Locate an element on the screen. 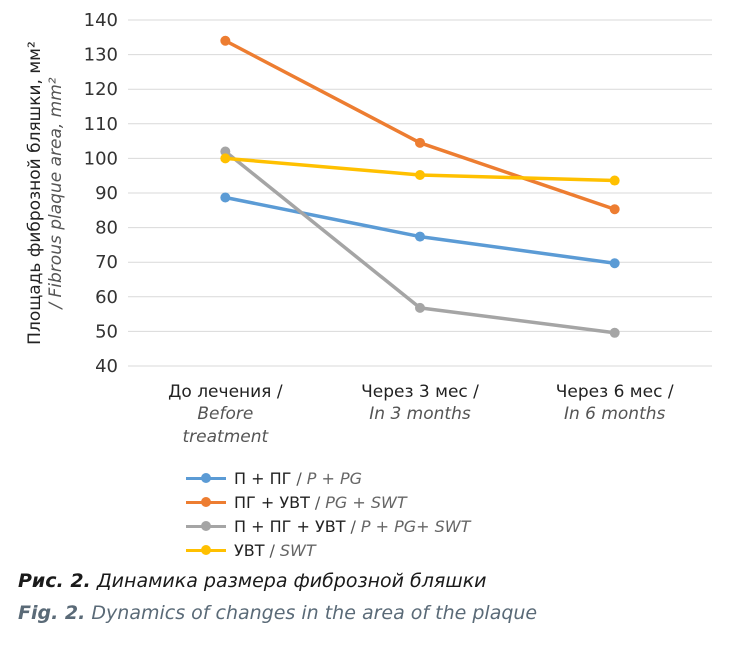 The width and height of the screenshot is (735, 650). x-category-label-en: treatment is located at coordinates (226, 437).